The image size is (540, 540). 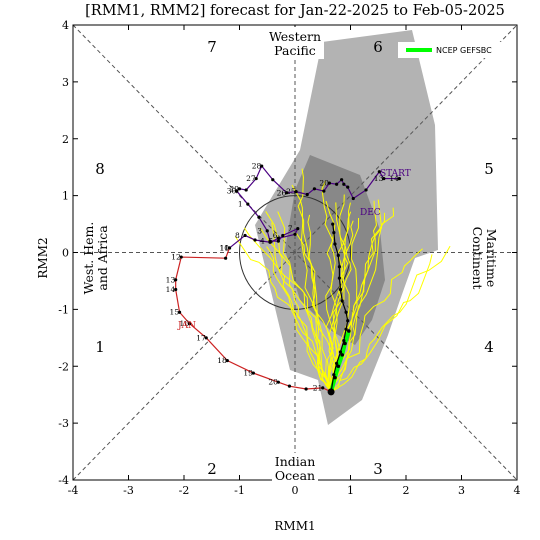 I want to click on x-tick-label: 2, so click(x=406, y=490).